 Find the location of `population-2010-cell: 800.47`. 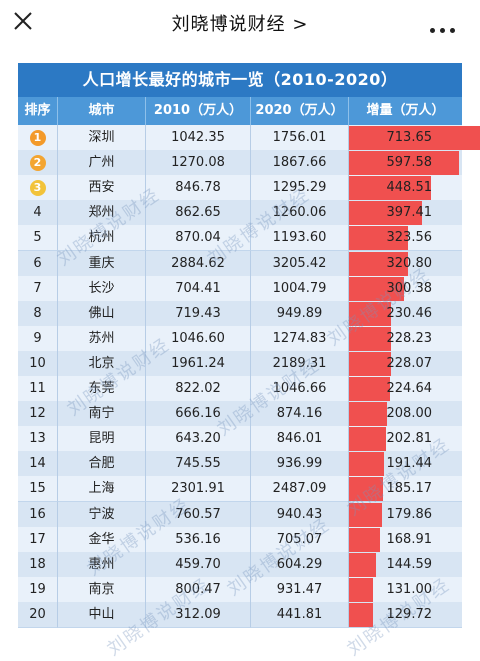

population-2010-cell: 800.47 is located at coordinates (198, 589).